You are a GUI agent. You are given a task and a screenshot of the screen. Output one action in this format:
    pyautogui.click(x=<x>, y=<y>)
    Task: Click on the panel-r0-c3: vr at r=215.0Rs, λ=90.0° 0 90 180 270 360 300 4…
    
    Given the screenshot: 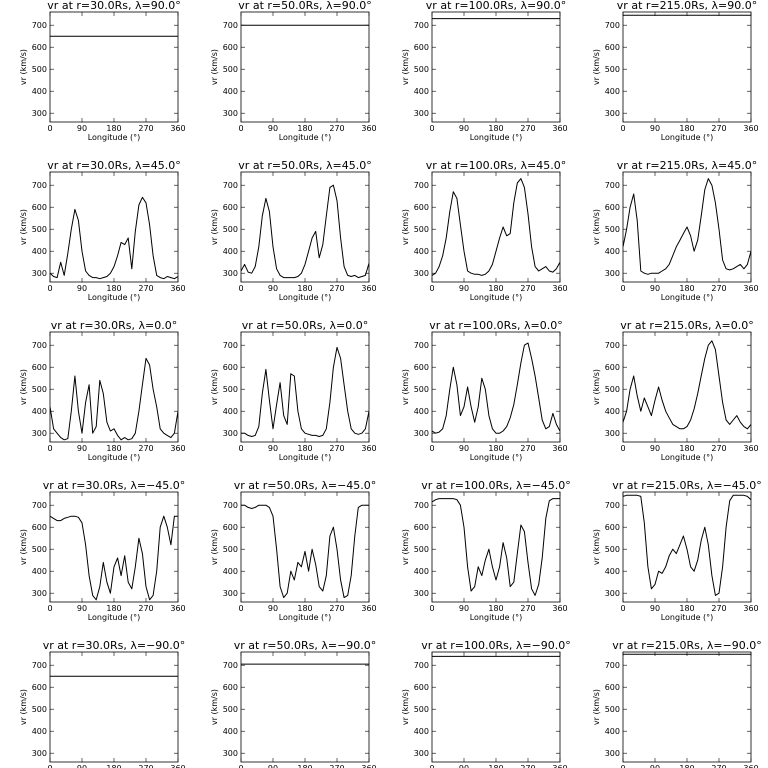 What is the action you would take?
    pyautogui.click(x=675, y=71)
    